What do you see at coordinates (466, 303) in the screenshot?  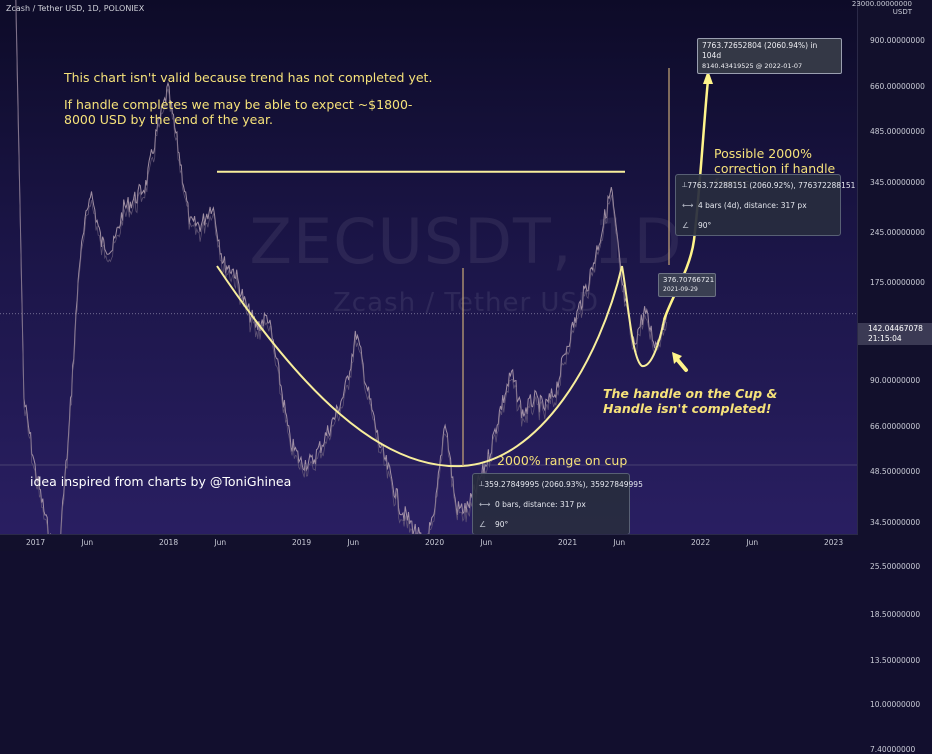 I see `watermark-name: Zcash / Tether USD` at bounding box center [466, 303].